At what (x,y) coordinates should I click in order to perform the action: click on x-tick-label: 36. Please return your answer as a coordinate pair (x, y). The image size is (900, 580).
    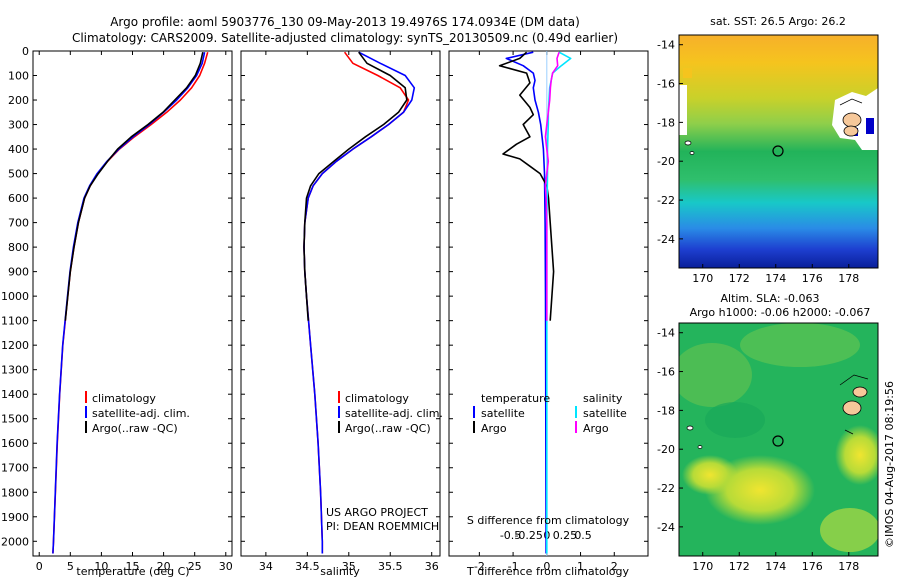
    Looking at the image, I should click on (432, 566).